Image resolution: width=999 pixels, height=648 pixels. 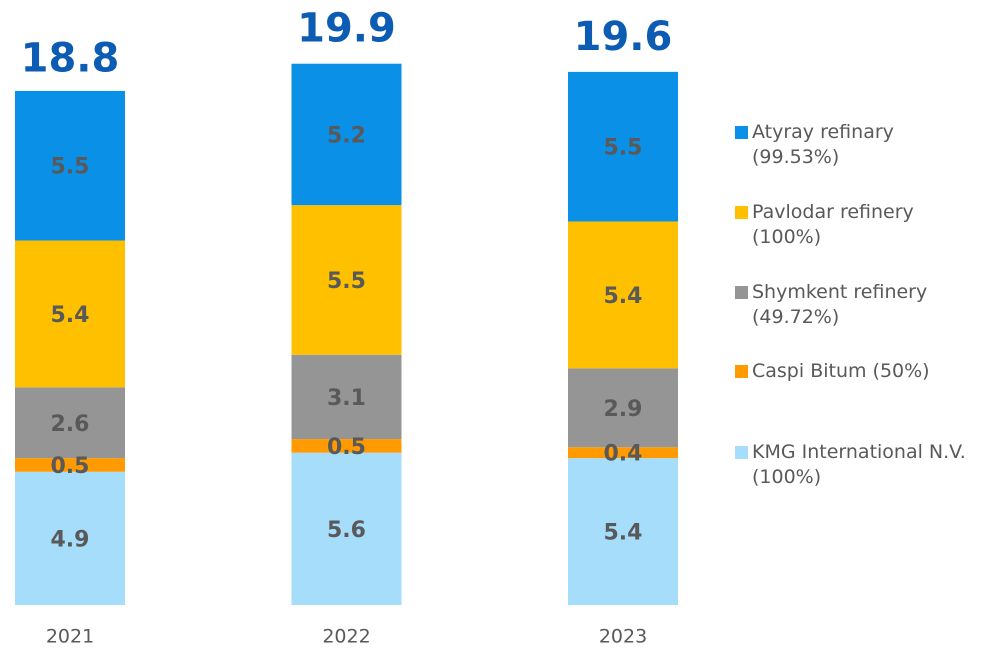 What do you see at coordinates (70, 637) in the screenshot?
I see `x-tick-label: 2021` at bounding box center [70, 637].